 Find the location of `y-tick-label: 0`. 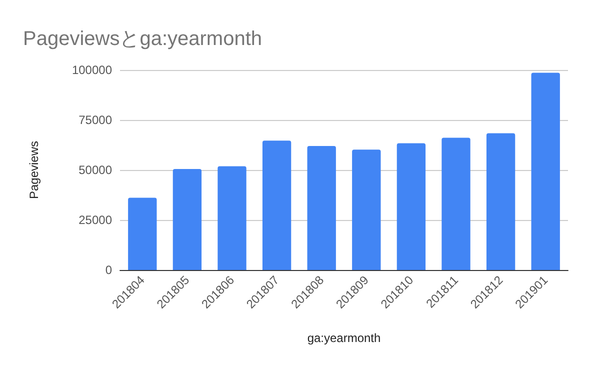

y-tick-label: 0 is located at coordinates (108, 270).